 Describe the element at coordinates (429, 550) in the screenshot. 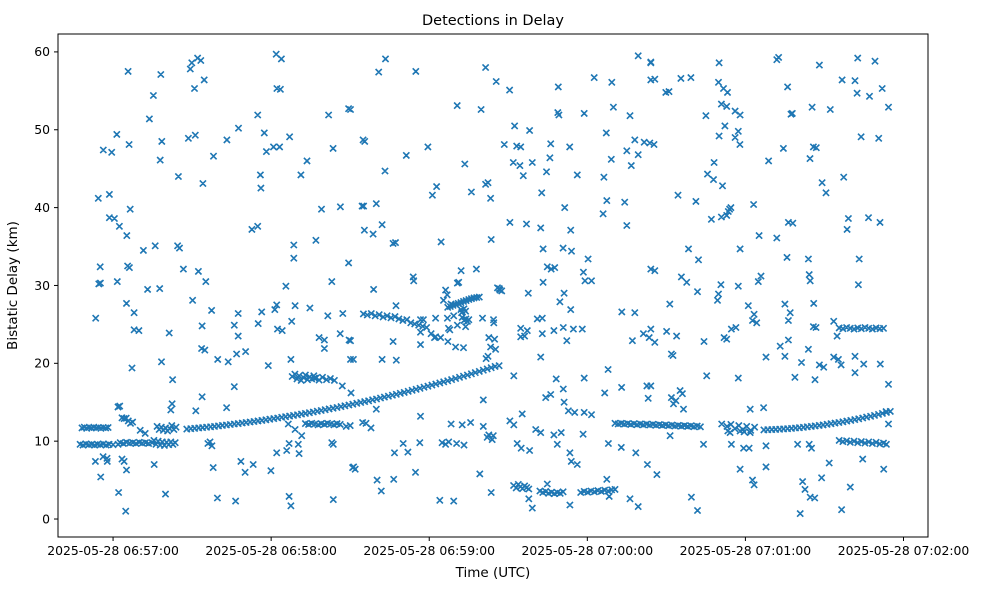

I see `x-tick-label: 2025-05-28 06:59:00` at that location.